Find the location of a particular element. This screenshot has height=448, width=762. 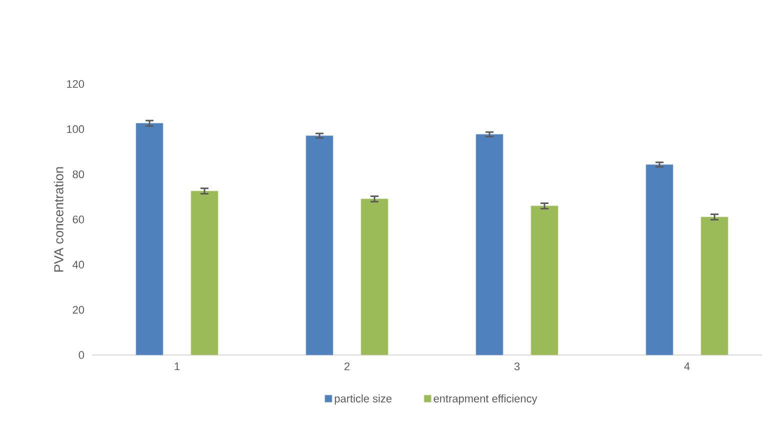

y-tick-label: 100 is located at coordinates (75, 129).